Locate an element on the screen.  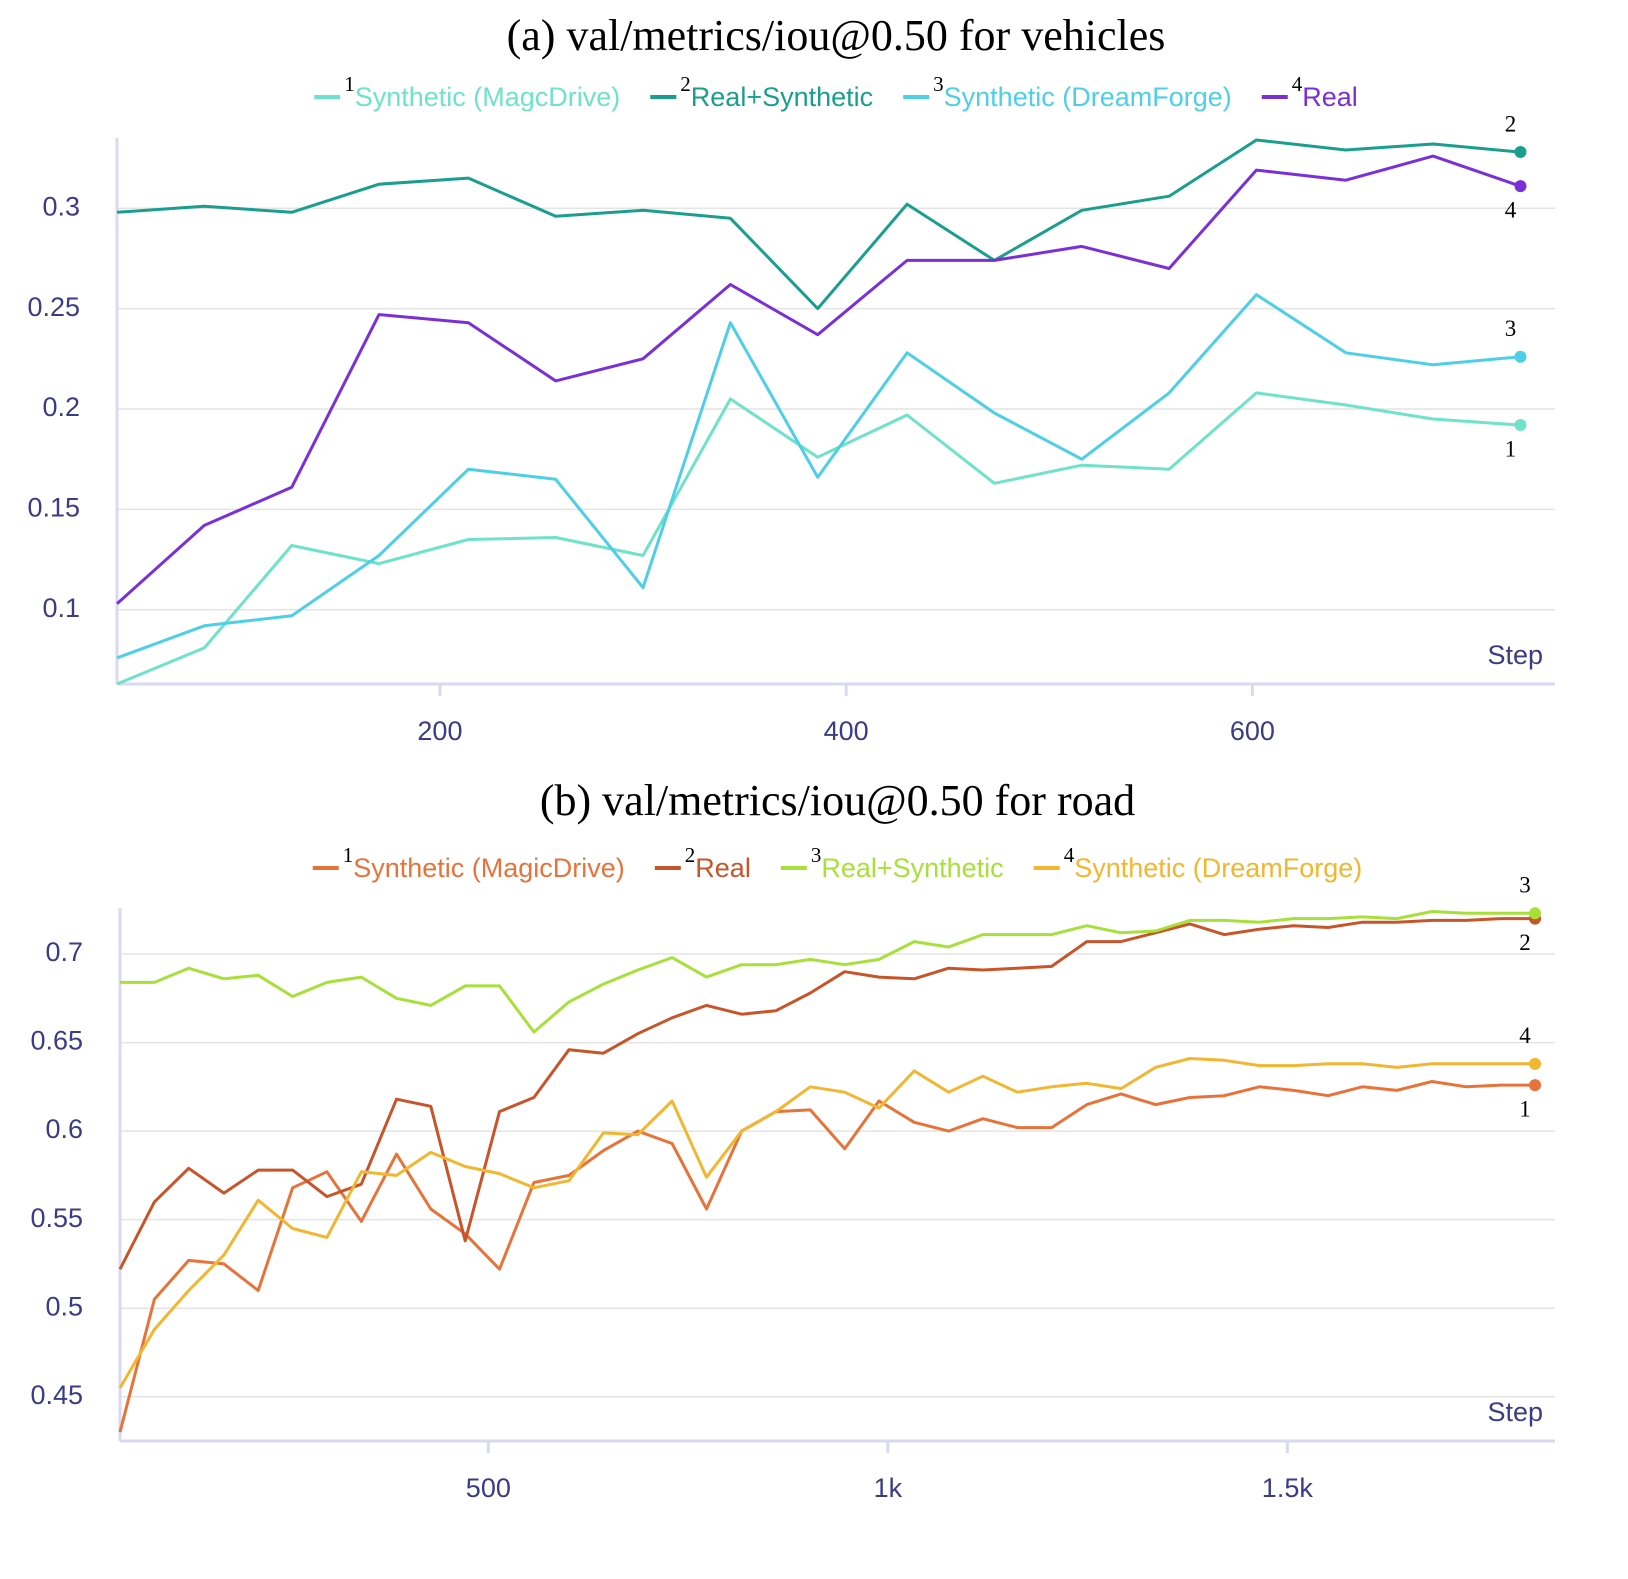
y-tick-label: 0.25 is located at coordinates (53, 307).